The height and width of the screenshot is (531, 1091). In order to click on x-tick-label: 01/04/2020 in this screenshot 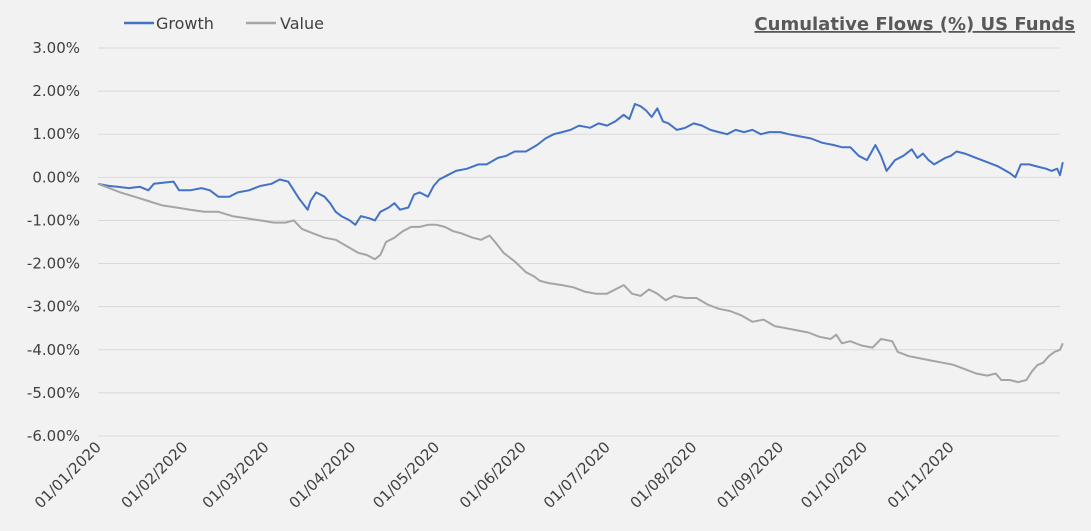, I will do `click(322, 475)`.